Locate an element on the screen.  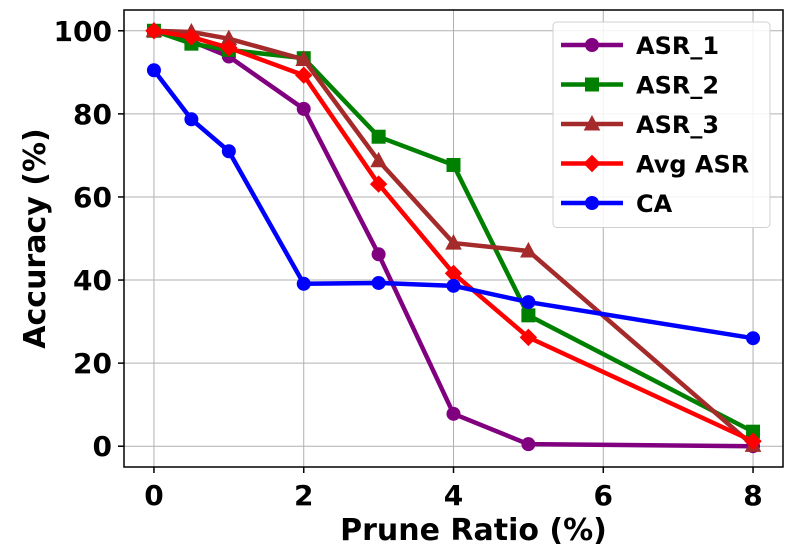
legend-label: ASR_2 is located at coordinates (677, 86).